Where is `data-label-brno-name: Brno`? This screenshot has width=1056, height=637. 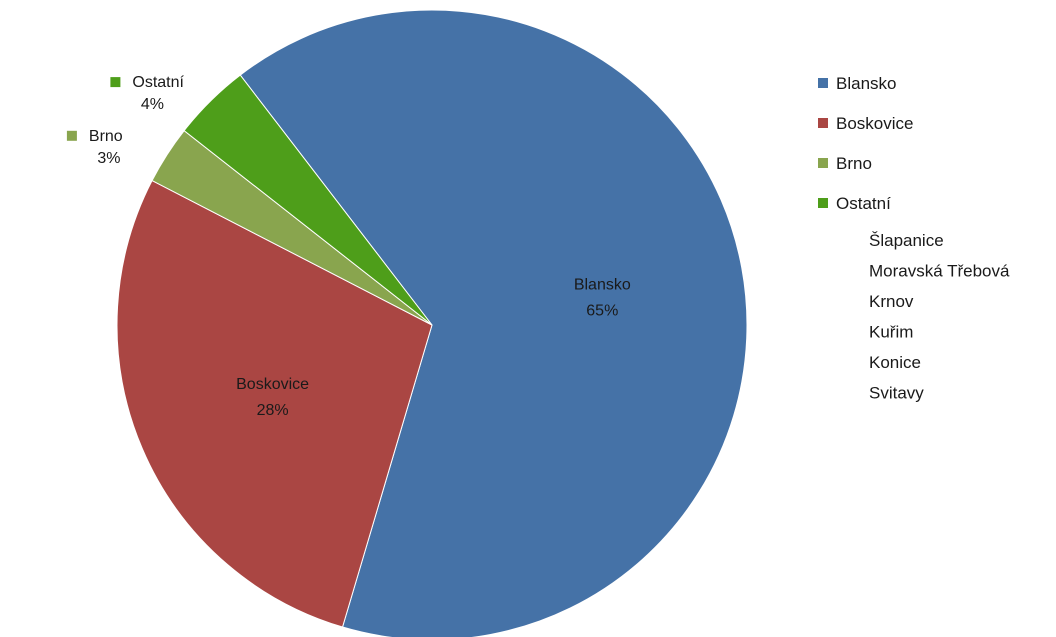
data-label-brno-name: Brno is located at coordinates (106, 136).